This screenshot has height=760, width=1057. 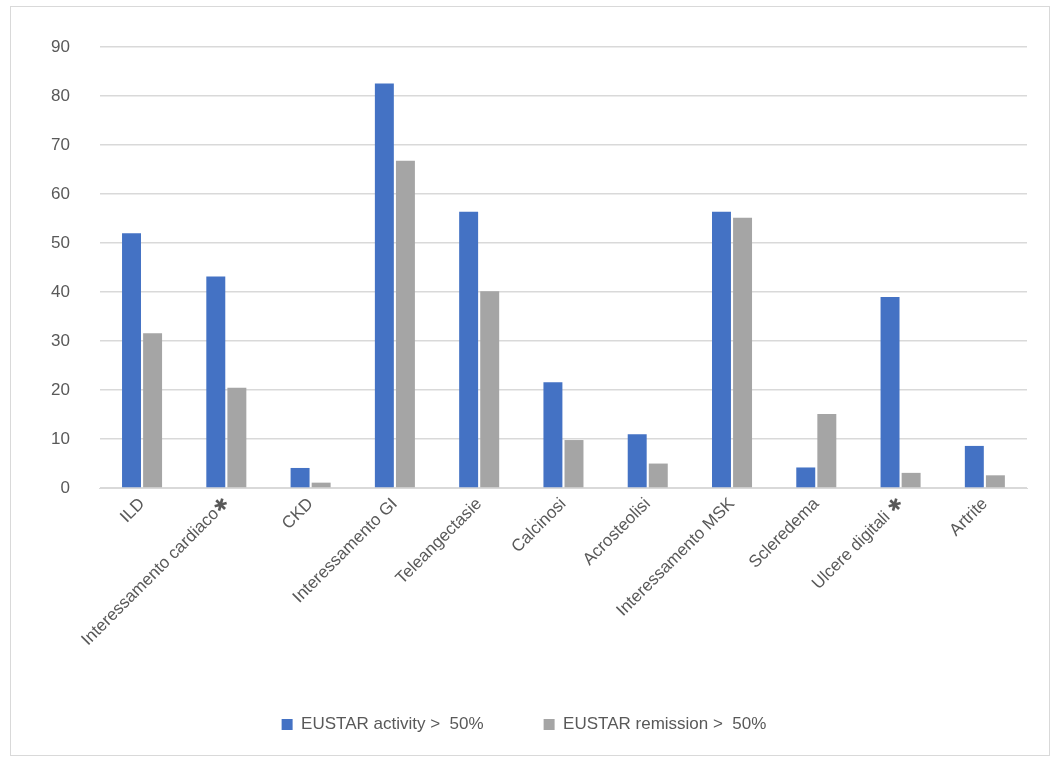 What do you see at coordinates (60, 95) in the screenshot?
I see `y-tick-label: 80` at bounding box center [60, 95].